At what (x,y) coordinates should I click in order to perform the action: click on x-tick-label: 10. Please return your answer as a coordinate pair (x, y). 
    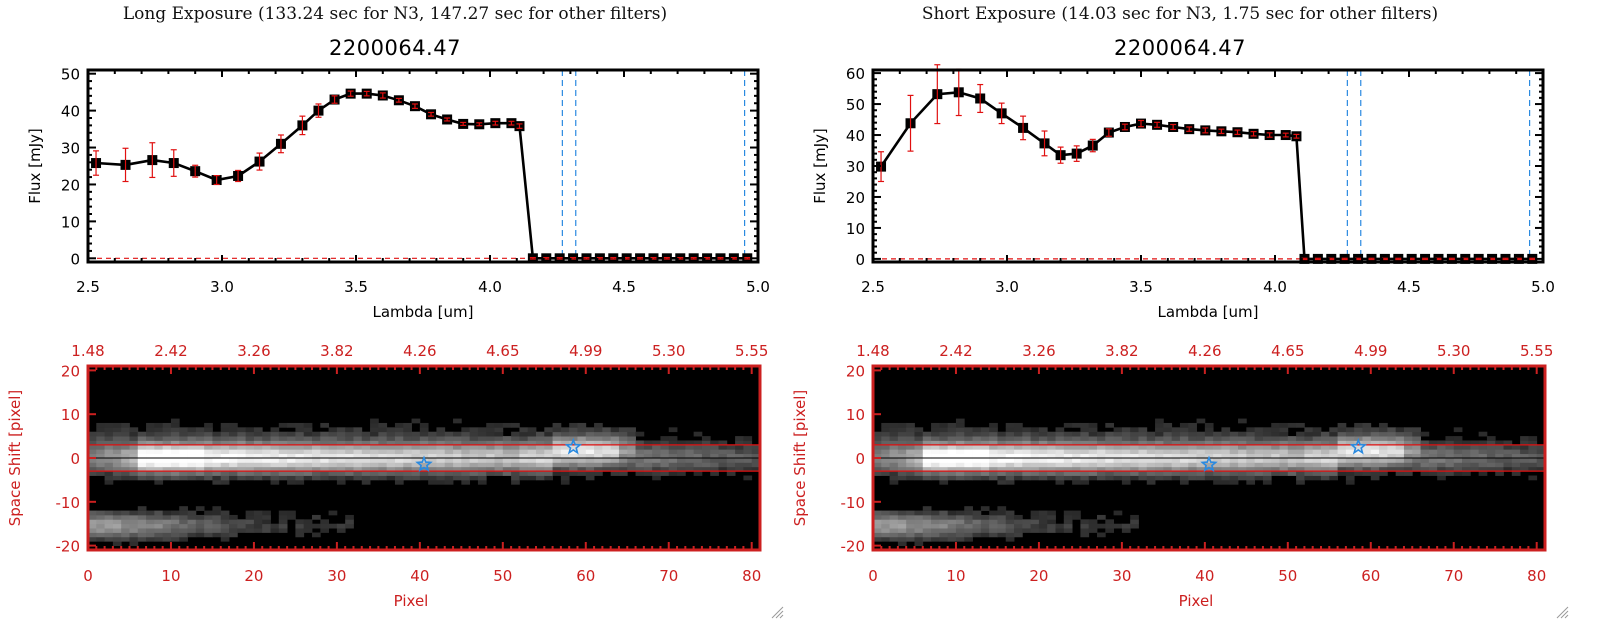
    Looking at the image, I should click on (170, 576).